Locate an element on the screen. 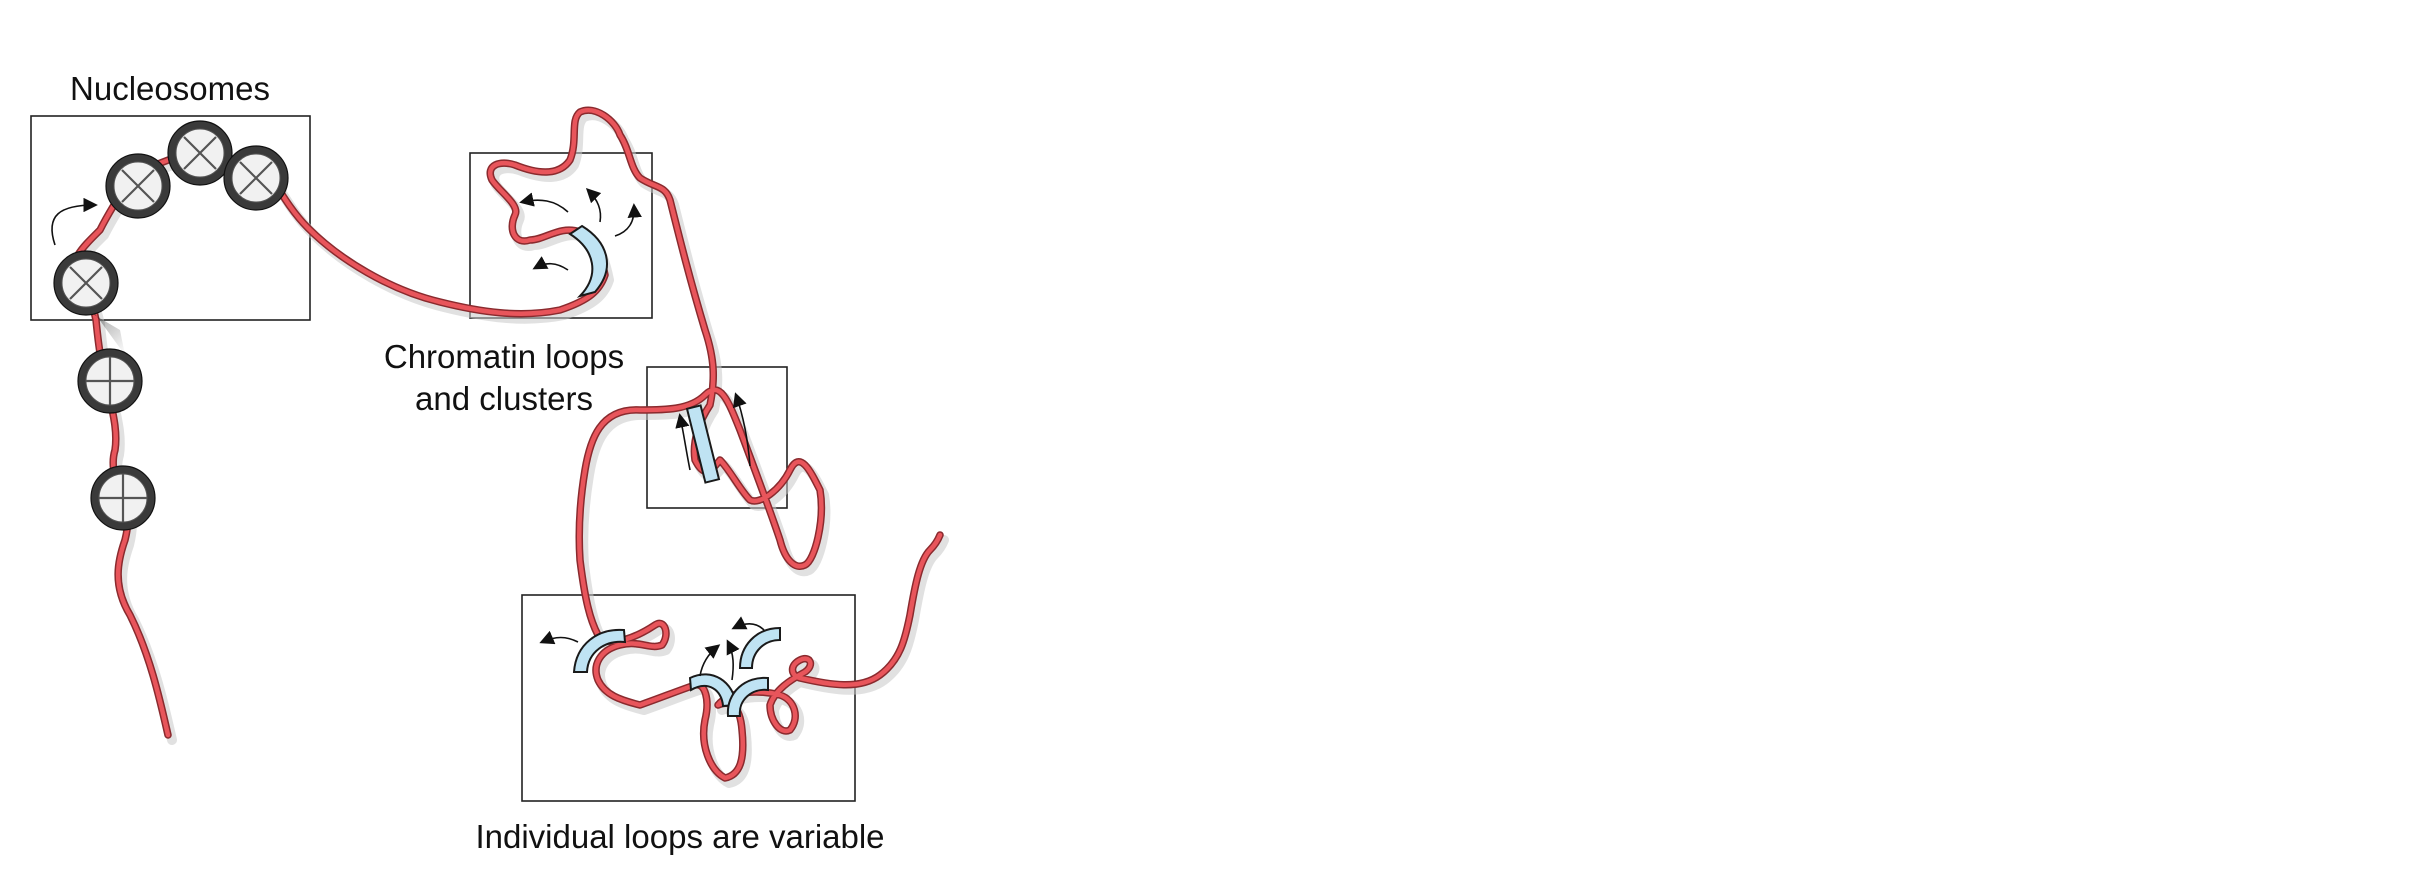 The height and width of the screenshot is (892, 2416). nucleosome-group is located at coordinates (171, 325).